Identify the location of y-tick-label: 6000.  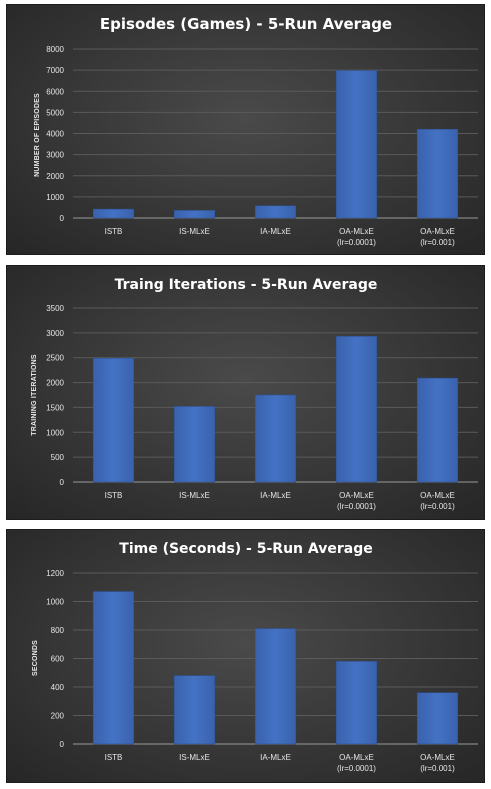
(55, 91).